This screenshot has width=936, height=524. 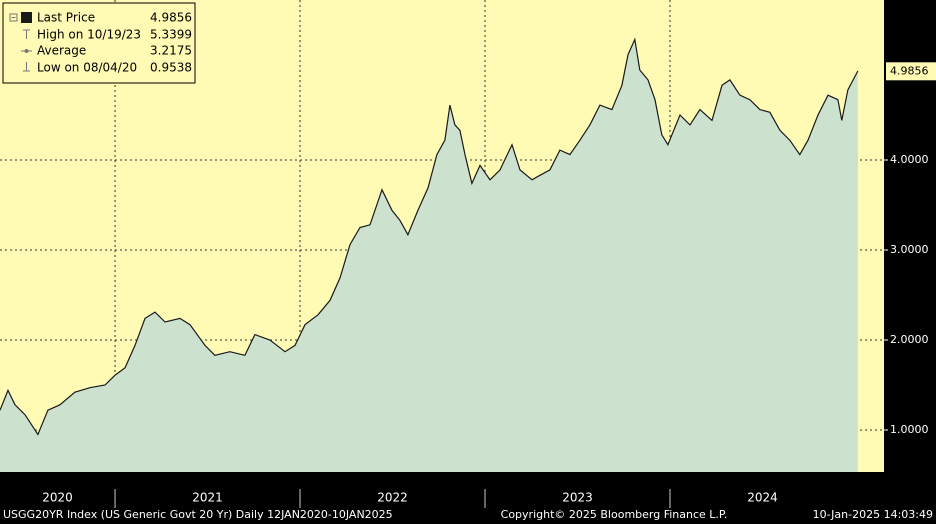 I want to click on y-tick-label: 2.0000, so click(x=909, y=339).